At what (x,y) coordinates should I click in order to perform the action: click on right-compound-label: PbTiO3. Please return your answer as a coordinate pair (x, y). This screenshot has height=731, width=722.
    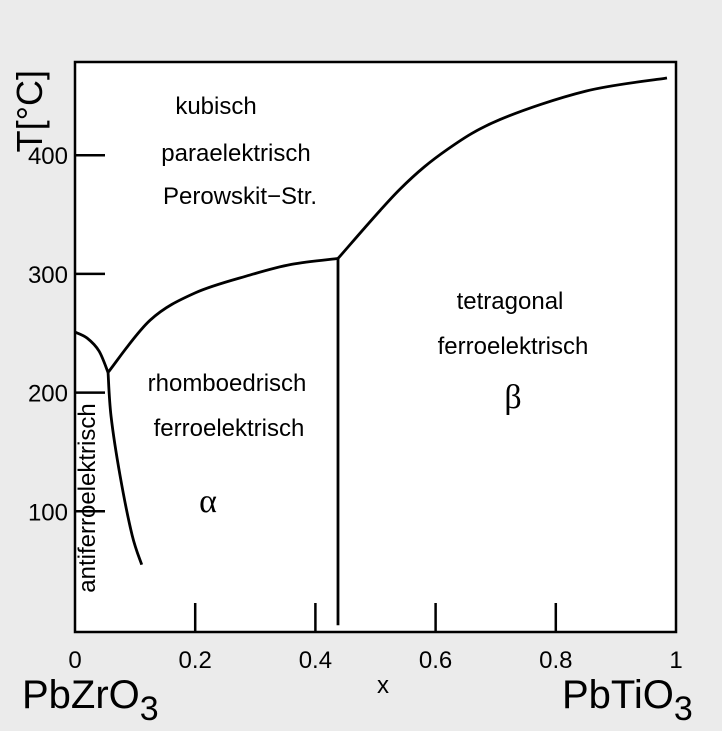
    Looking at the image, I should click on (627, 700).